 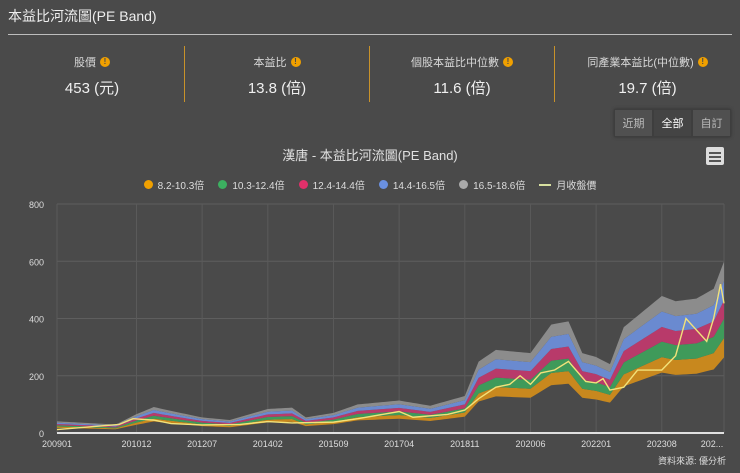 What do you see at coordinates (647, 88) in the screenshot?
I see `stat-value: 19.7 (倍)` at bounding box center [647, 88].